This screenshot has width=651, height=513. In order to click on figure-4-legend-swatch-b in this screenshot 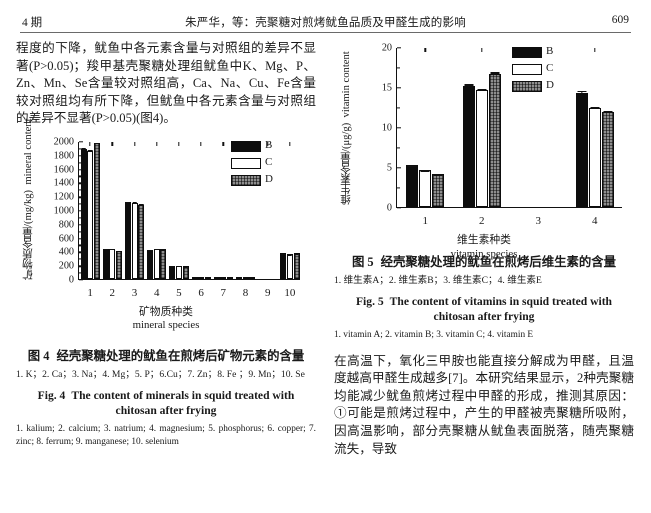, I will do `click(246, 146)`.